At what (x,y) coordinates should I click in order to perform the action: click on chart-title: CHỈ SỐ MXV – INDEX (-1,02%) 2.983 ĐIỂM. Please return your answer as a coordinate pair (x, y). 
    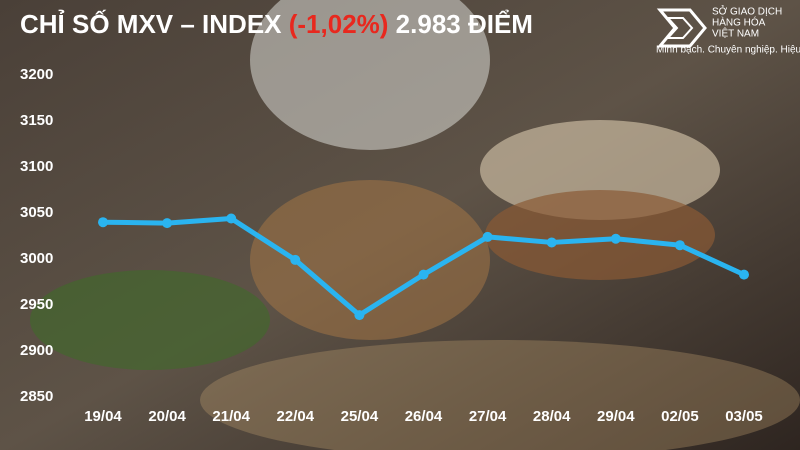
    Looking at the image, I should click on (276, 24).